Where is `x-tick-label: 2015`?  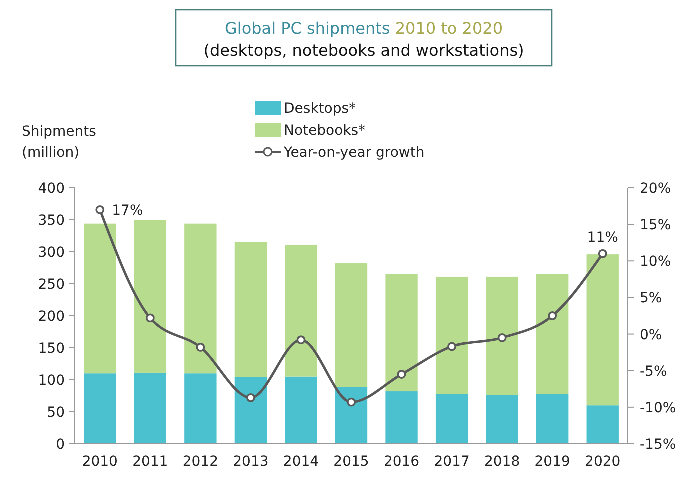
x-tick-label: 2015 is located at coordinates (352, 462).